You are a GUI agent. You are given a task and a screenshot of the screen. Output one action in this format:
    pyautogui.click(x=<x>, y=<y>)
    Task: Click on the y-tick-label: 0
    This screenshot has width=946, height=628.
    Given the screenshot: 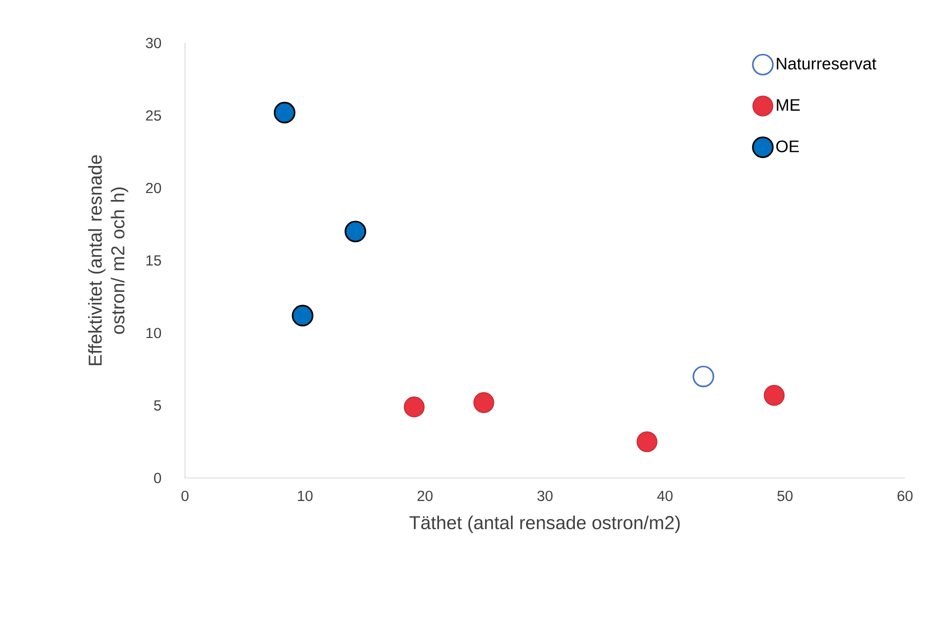 What is the action you would take?
    pyautogui.click(x=158, y=478)
    